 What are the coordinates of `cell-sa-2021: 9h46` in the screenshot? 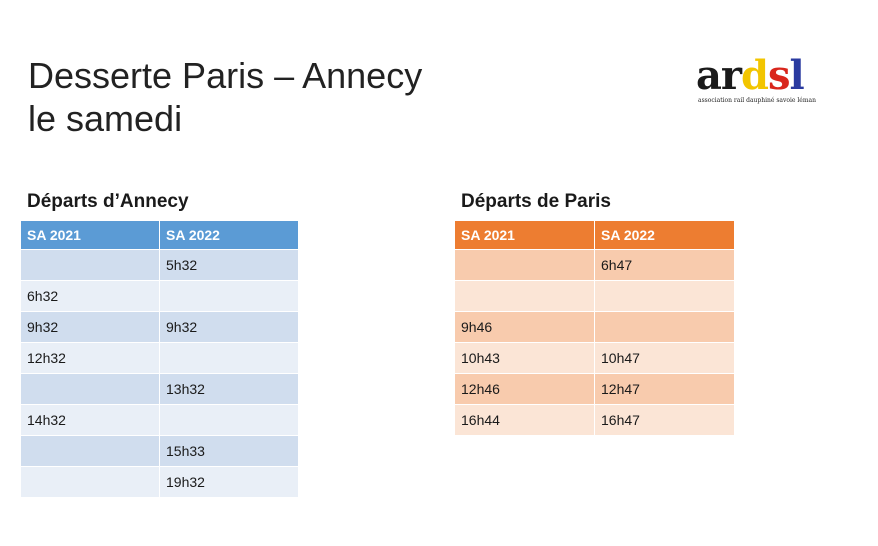 It's located at (524, 327).